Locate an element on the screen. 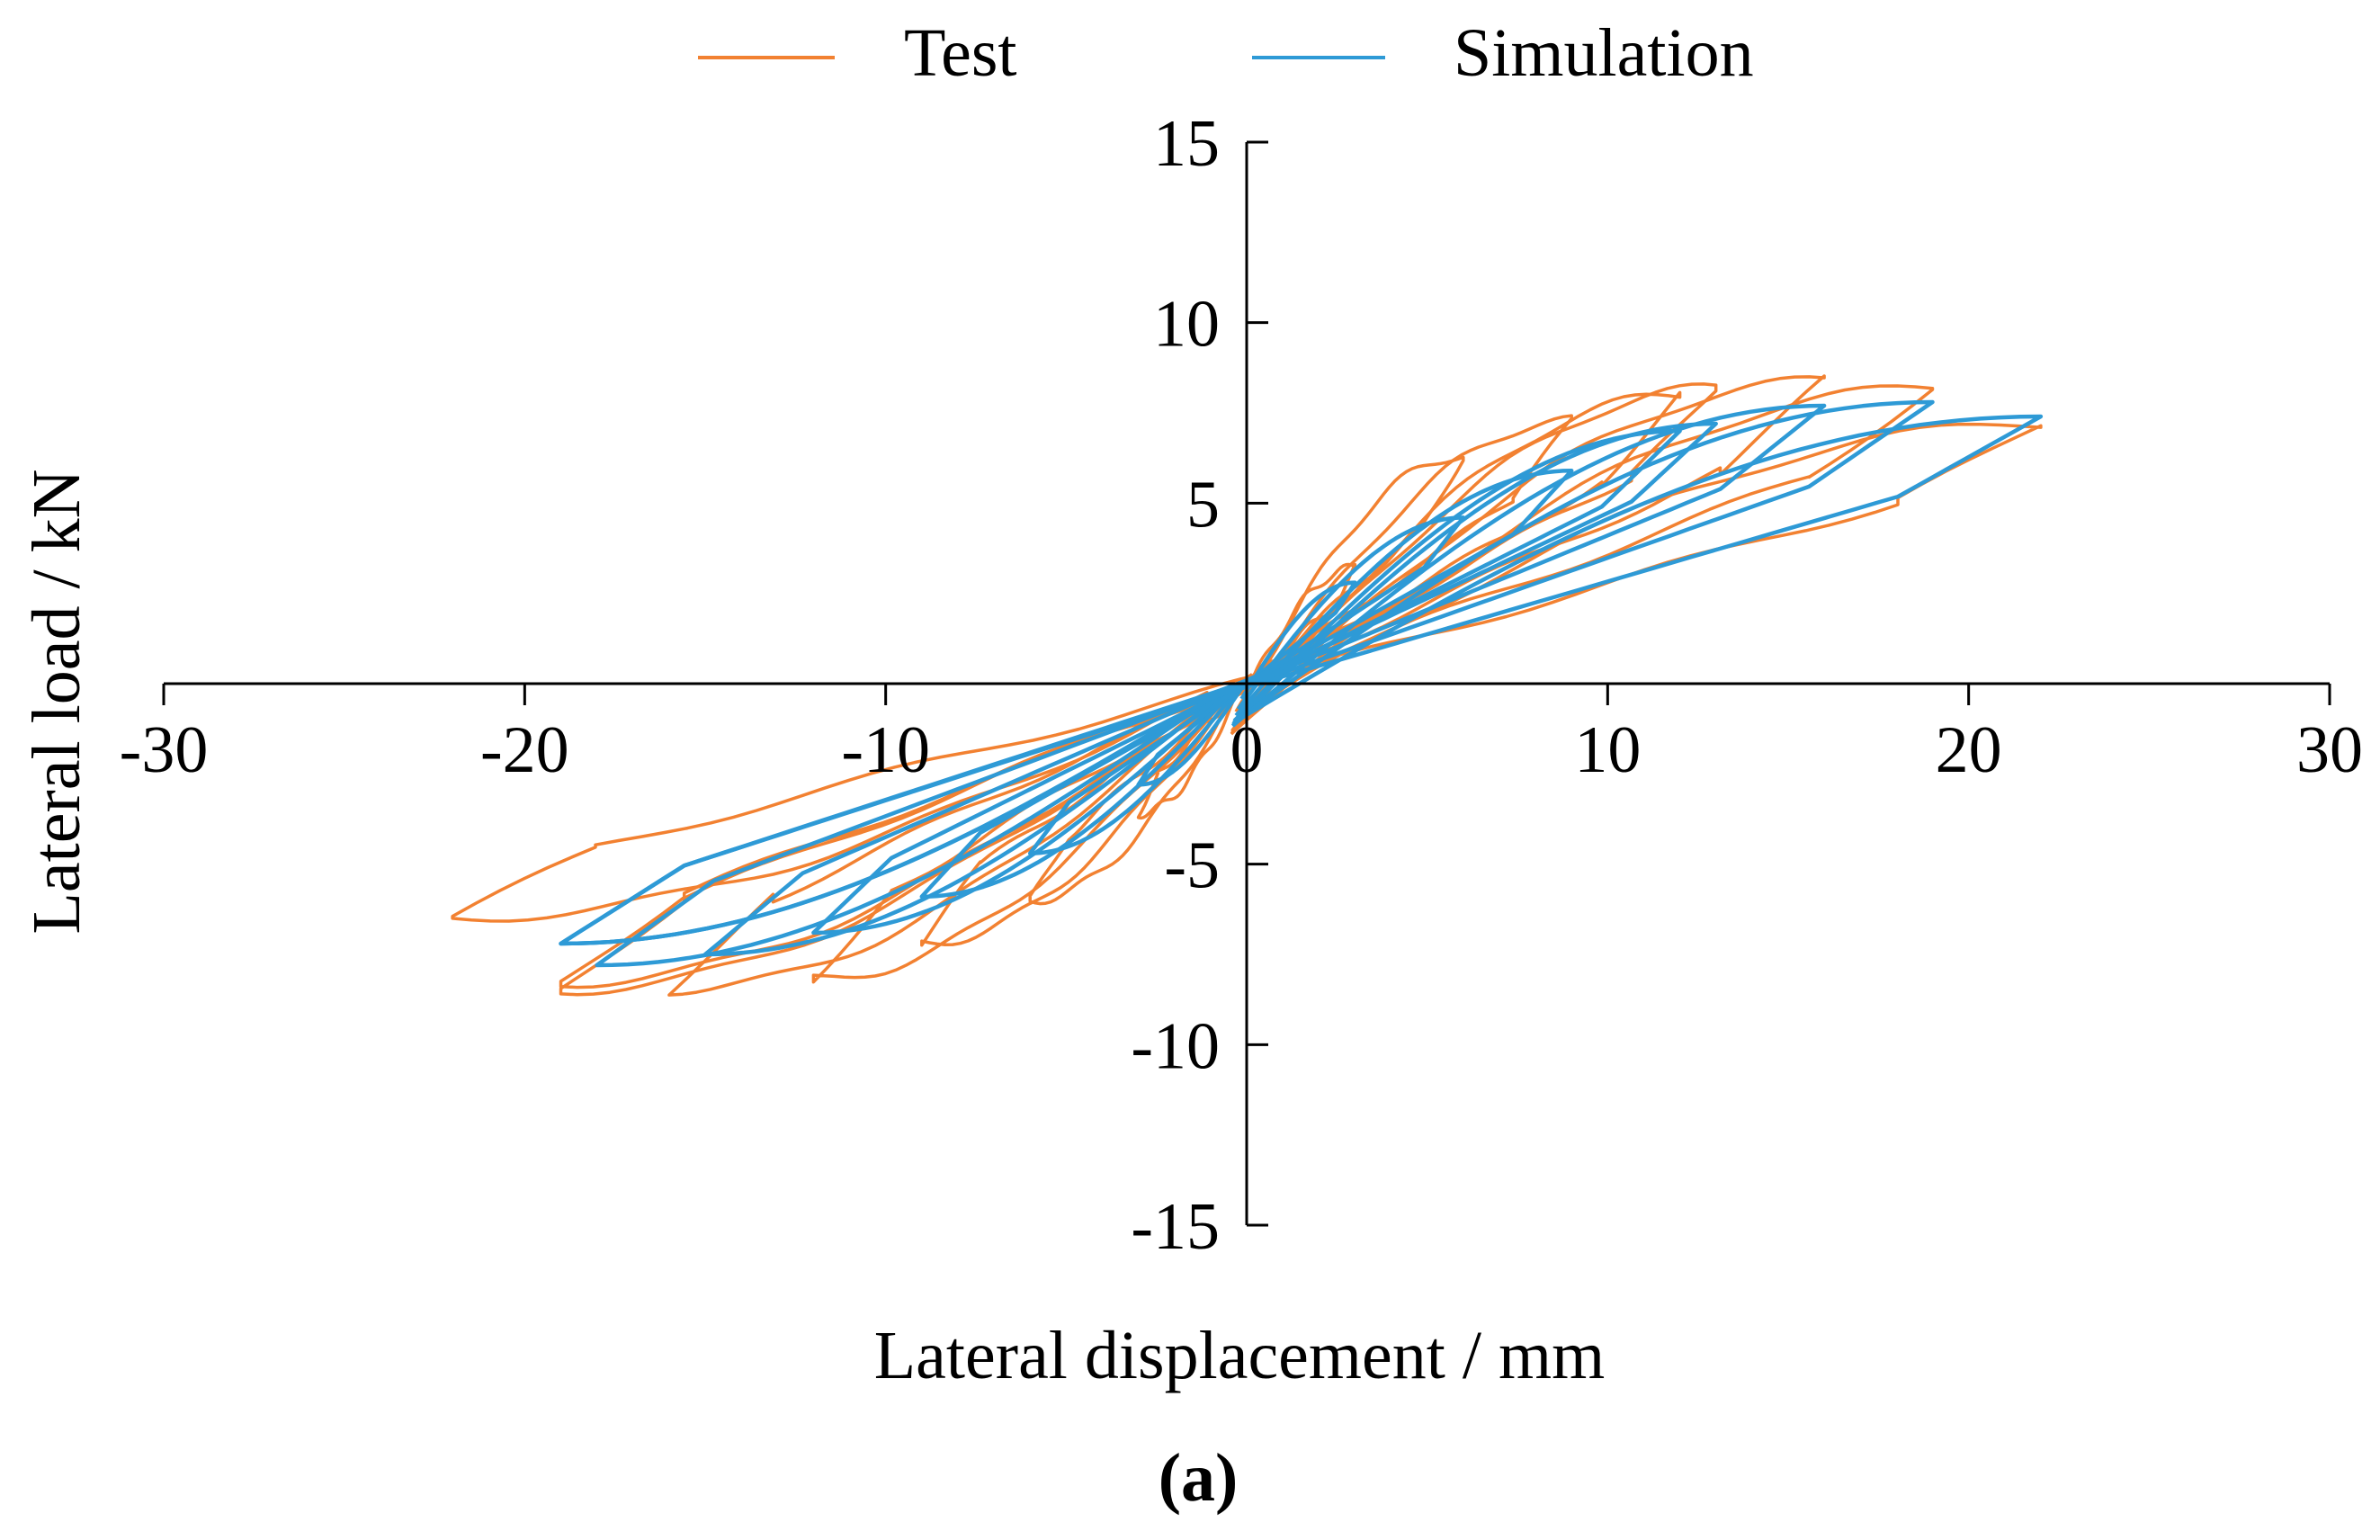 The width and height of the screenshot is (2380, 1540). x-tick-label: -30 is located at coordinates (164, 750).